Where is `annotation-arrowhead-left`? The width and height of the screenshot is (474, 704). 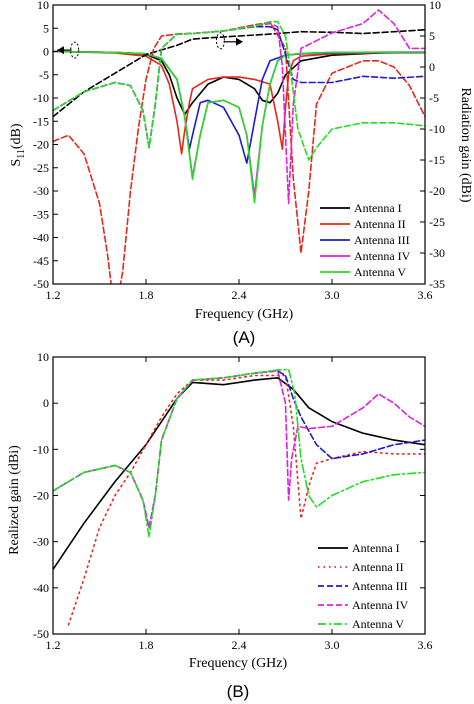
annotation-arrowhead-left is located at coordinates (60, 50).